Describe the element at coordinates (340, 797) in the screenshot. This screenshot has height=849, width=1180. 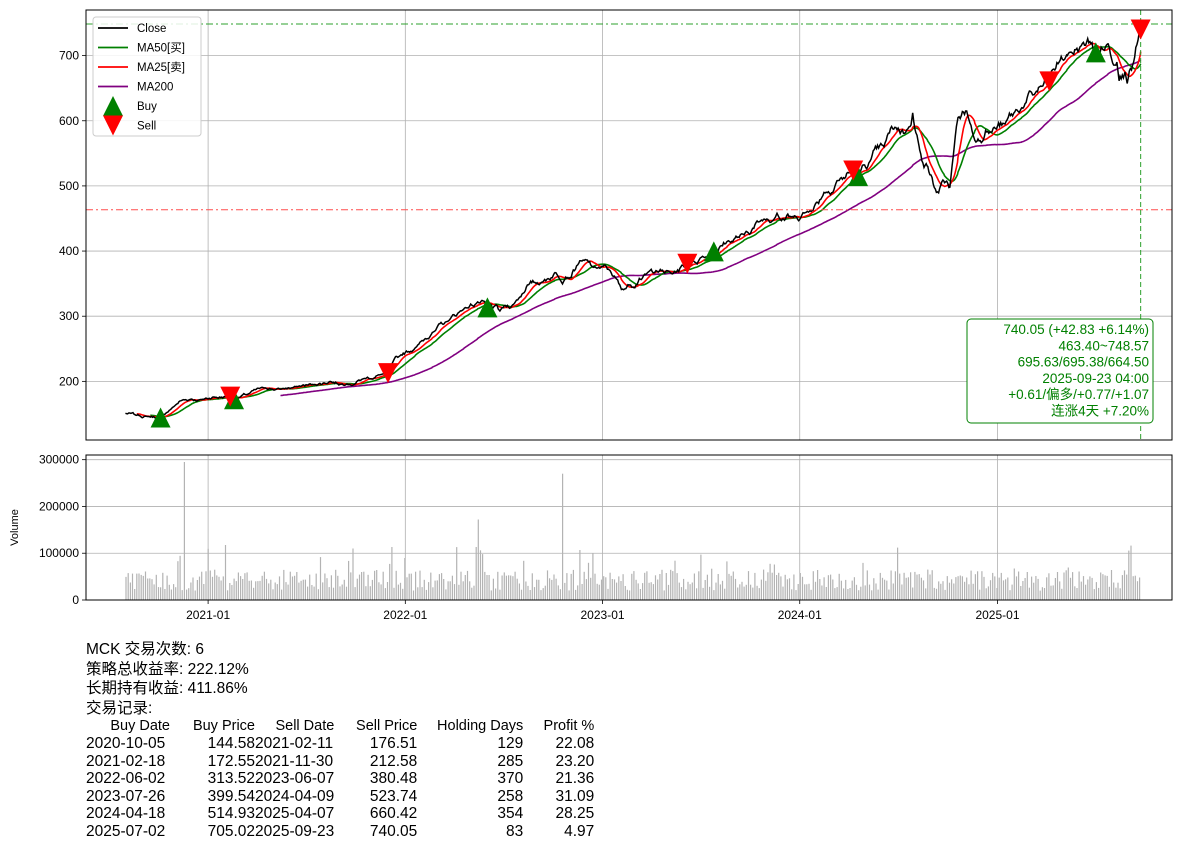
I see `trade-row: 2023-07-26 399.54 2024-04-09 523.74 258 31.09` at that location.